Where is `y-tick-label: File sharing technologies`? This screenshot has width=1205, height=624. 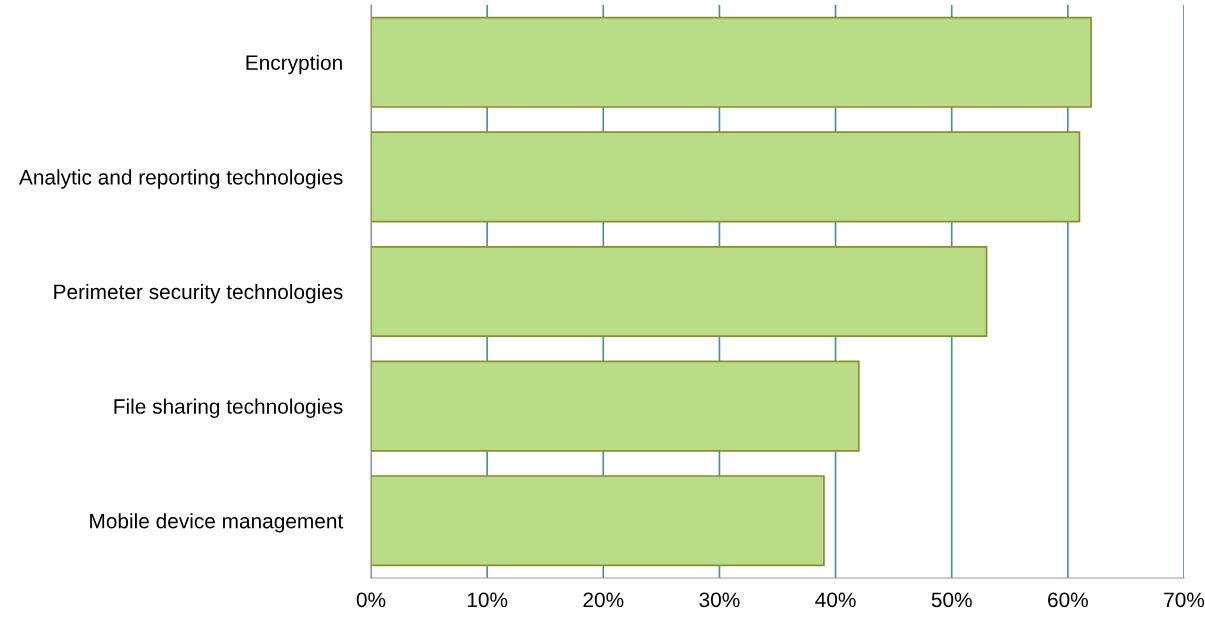 y-tick-label: File sharing technologies is located at coordinates (228, 408).